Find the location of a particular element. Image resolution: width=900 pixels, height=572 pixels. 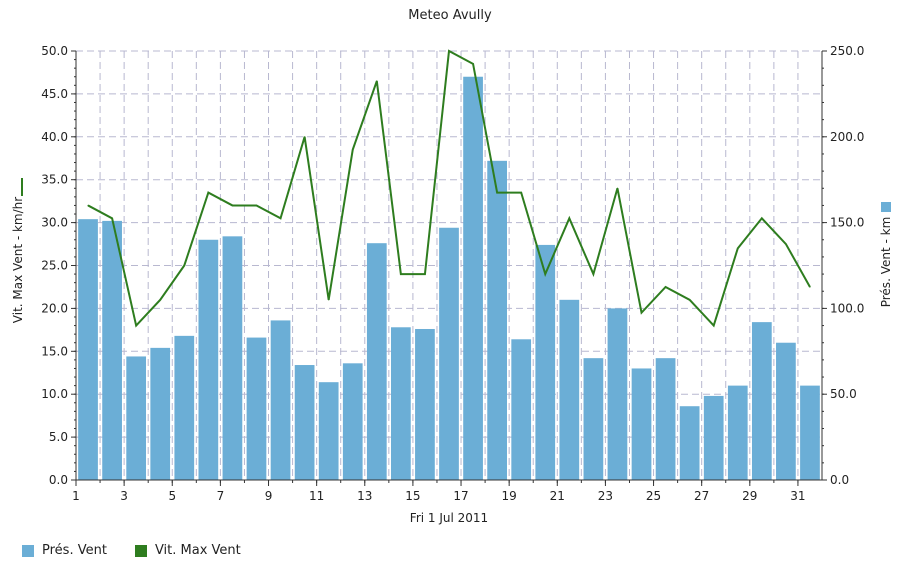

tick-label-x: 29 is located at coordinates (749, 496).